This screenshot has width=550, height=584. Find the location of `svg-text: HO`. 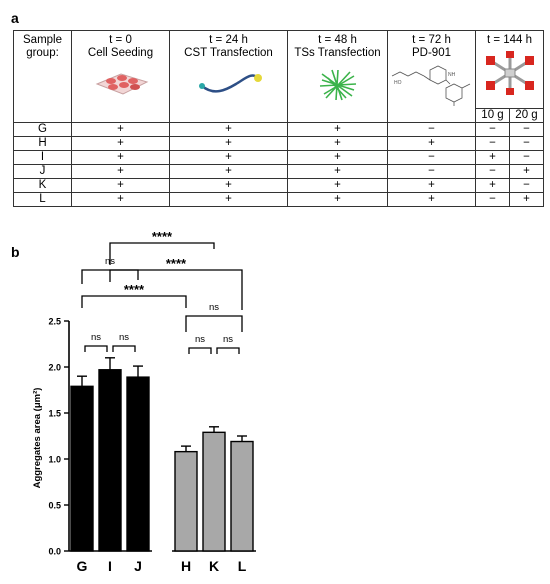

svg-text: HO is located at coordinates (398, 83).